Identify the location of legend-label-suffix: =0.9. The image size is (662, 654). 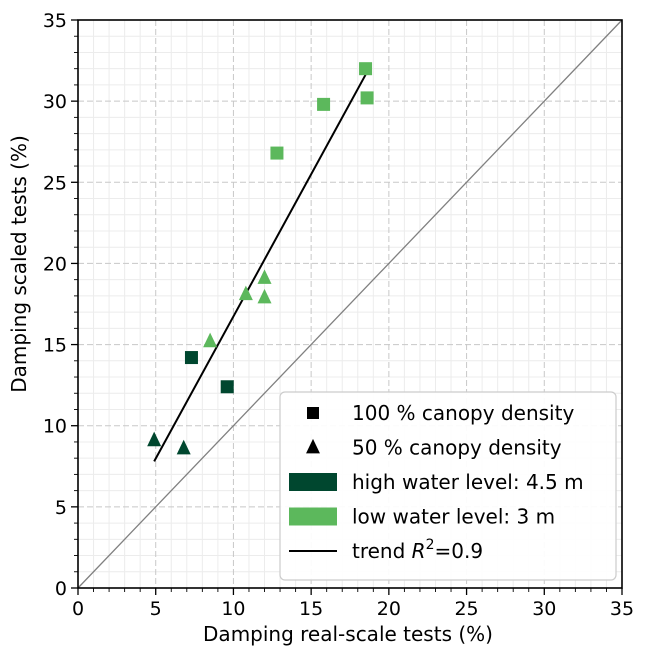
(459, 551).